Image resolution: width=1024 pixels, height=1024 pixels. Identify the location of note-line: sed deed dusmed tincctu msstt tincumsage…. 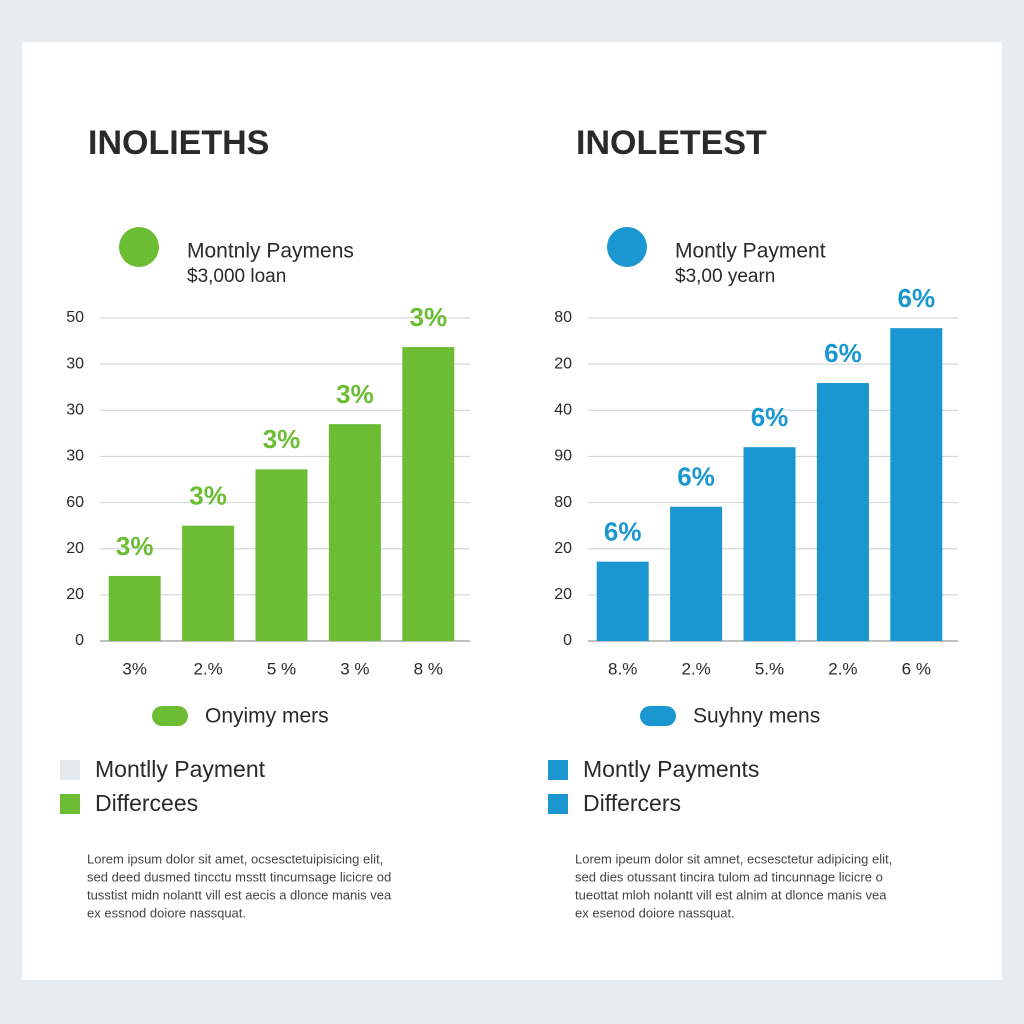
(239, 876).